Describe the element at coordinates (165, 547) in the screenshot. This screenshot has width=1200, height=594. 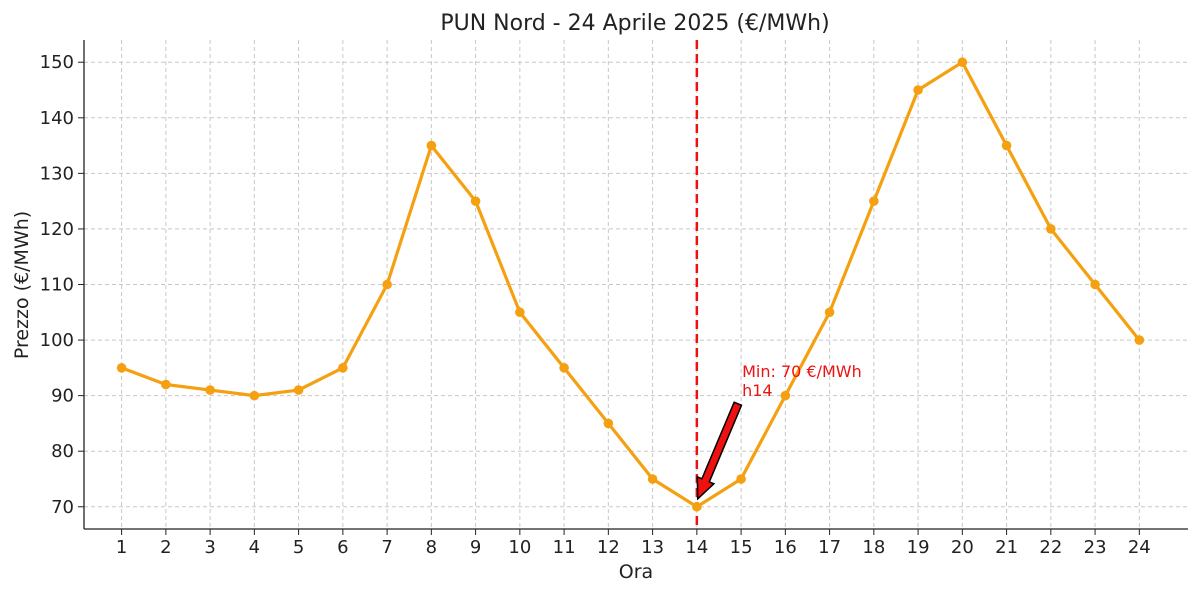
I see `x-tick-label: 2` at that location.